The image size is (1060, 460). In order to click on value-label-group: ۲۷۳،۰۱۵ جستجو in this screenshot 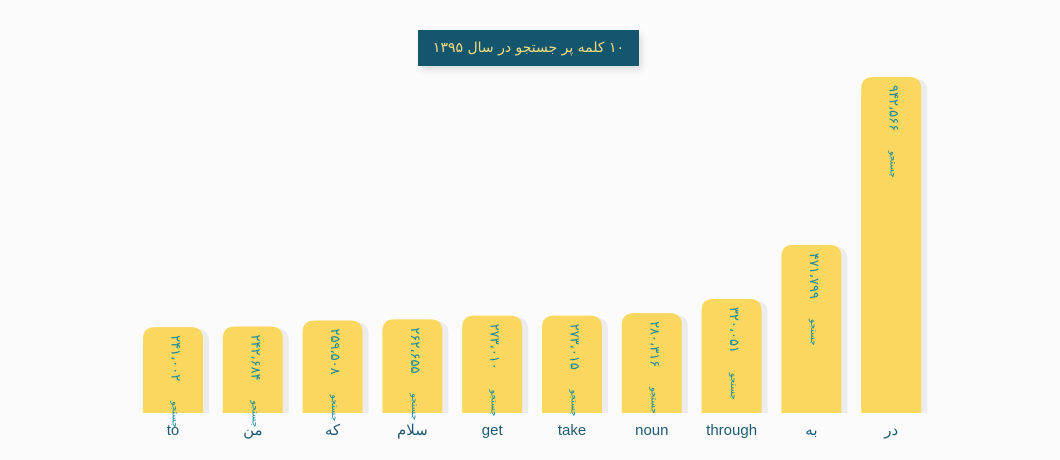, I will do `click(574, 370)`.